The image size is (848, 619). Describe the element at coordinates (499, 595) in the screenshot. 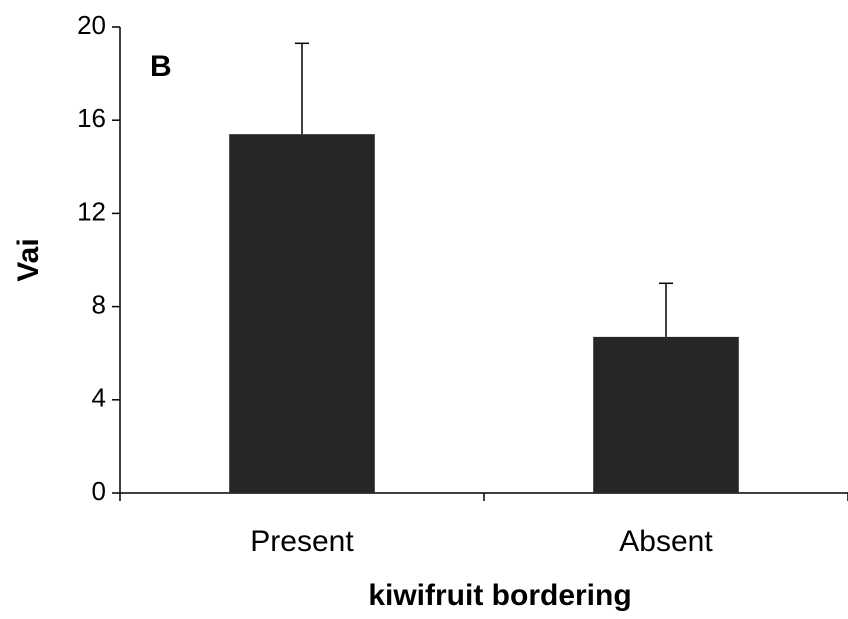

I see `x-axis-label: kiwifruit bordering` at that location.